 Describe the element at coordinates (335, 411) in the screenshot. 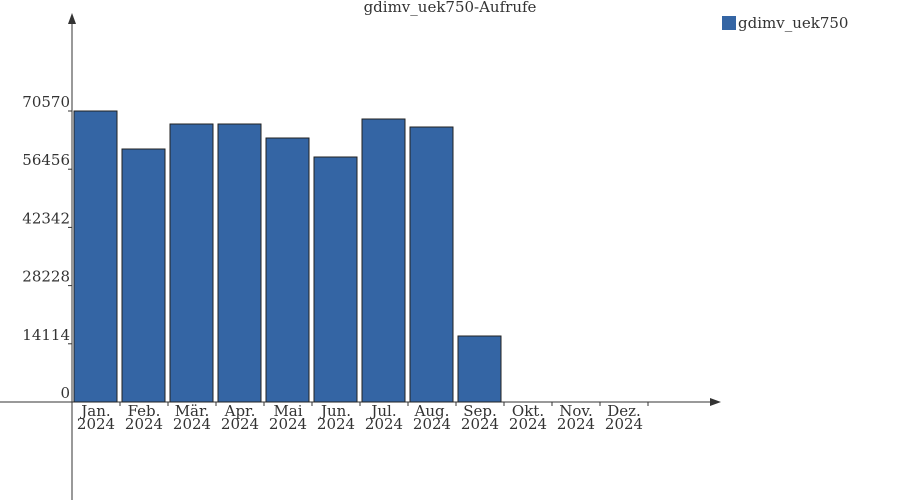

I see `x-tick-label-line: Jun.` at that location.